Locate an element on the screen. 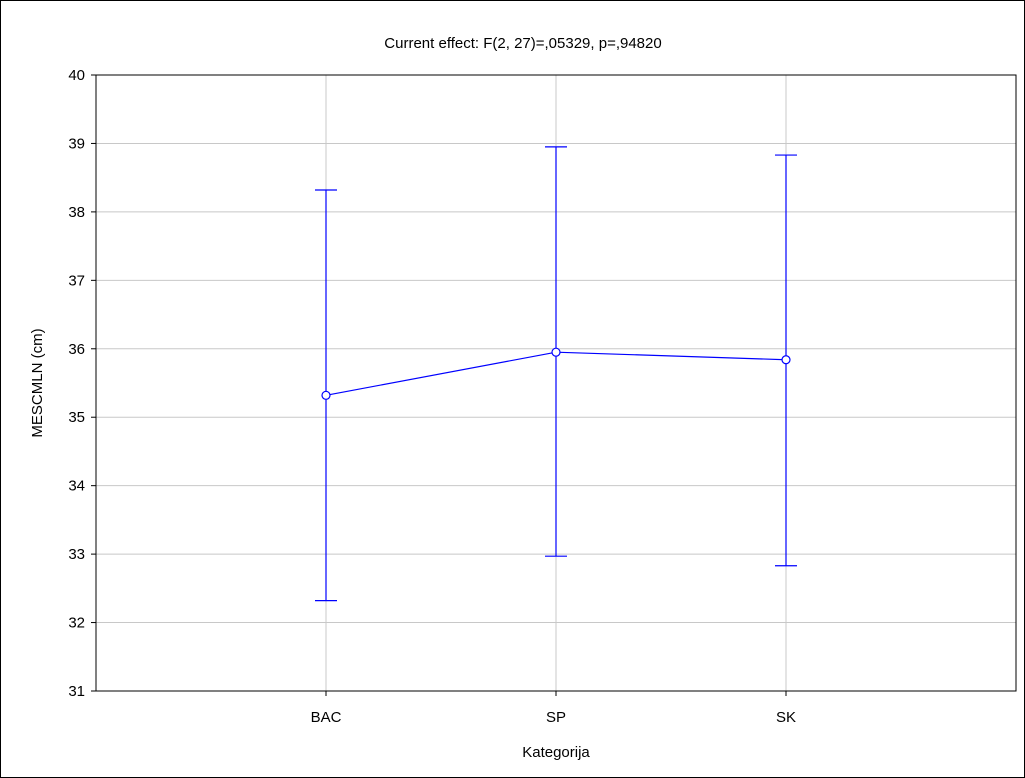 The width and height of the screenshot is (1025, 778). x-tick-label: SK is located at coordinates (786, 717).